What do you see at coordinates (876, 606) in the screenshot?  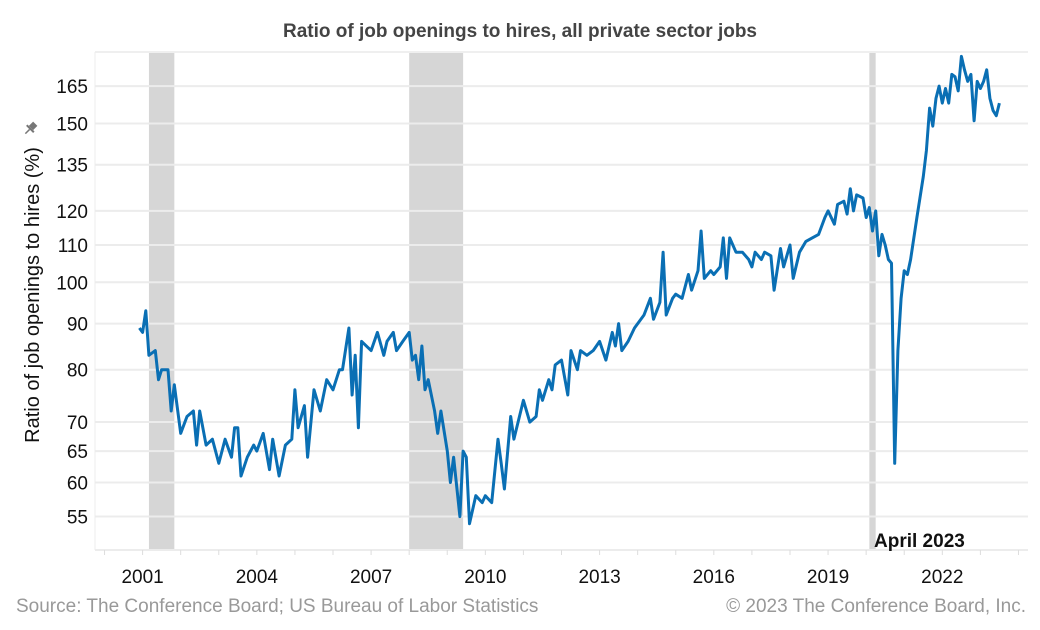 I see `copyright-note: © 2023 The Conference Board, Inc.` at bounding box center [876, 606].